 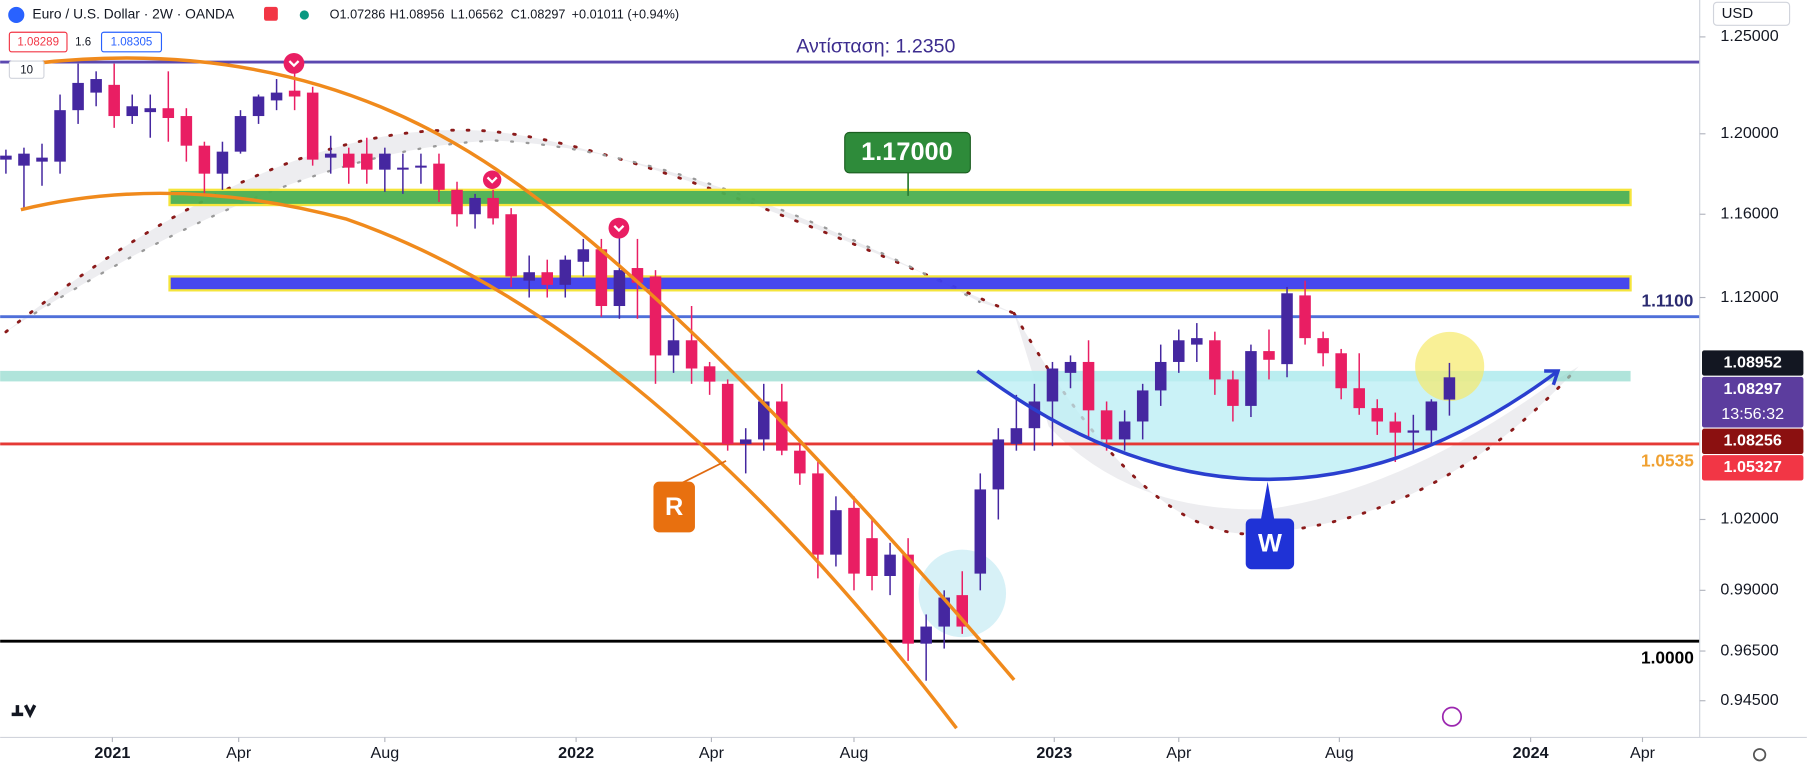 I want to click on w-label: W, so click(x=1270, y=544).